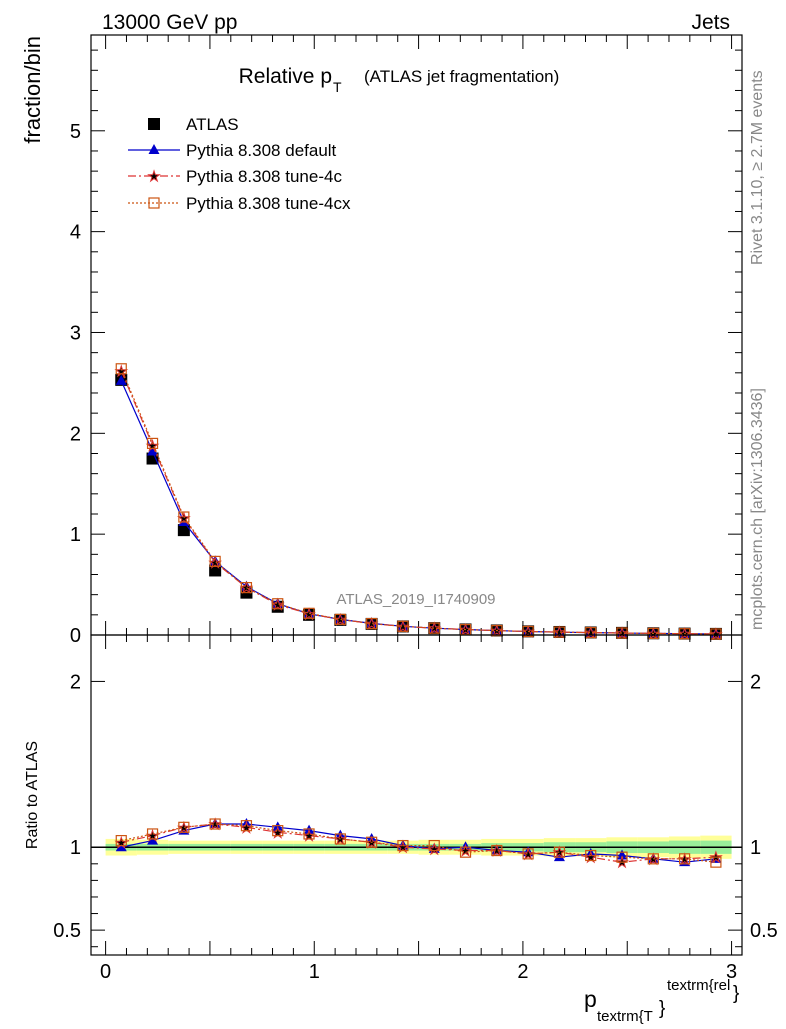 The image size is (786, 1029). What do you see at coordinates (75, 333) in the screenshot?
I see `y-tick-label: 3` at bounding box center [75, 333].